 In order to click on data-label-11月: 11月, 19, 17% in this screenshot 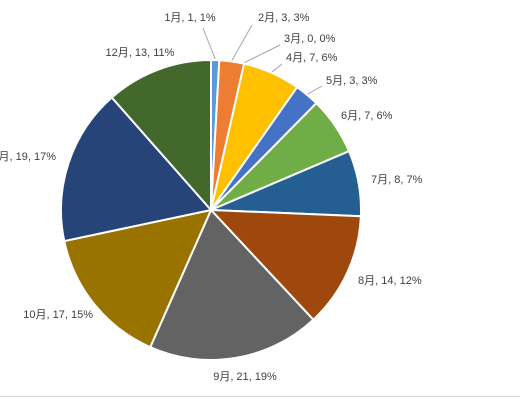, I will do `click(28, 157)`.